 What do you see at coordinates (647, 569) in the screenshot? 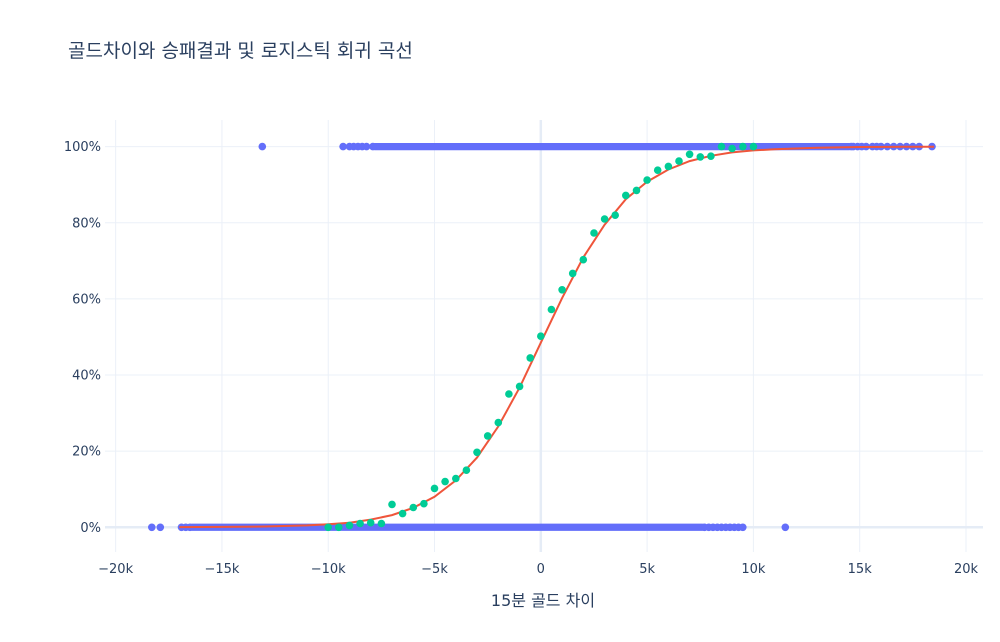
I see `x-tick-label: 5k` at bounding box center [647, 569].